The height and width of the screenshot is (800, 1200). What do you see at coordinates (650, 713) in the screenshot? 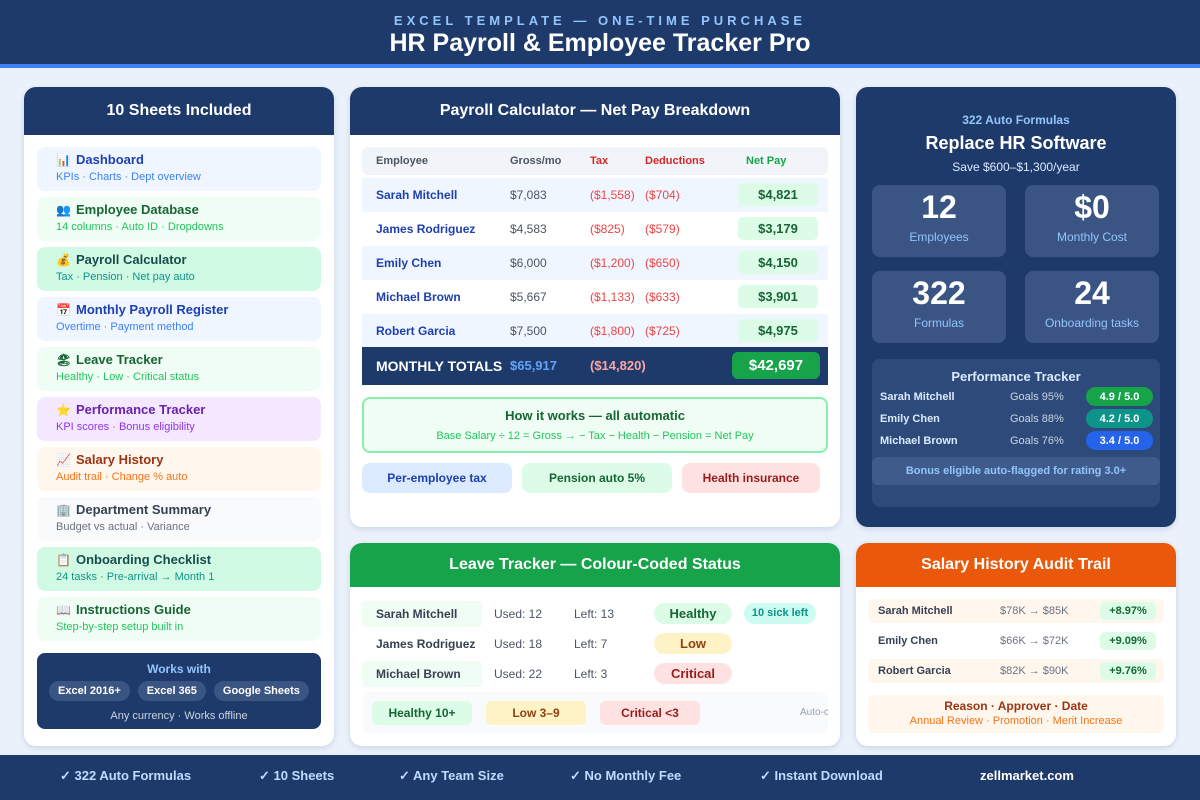
I see `legend-critical: Critical <3` at bounding box center [650, 713].